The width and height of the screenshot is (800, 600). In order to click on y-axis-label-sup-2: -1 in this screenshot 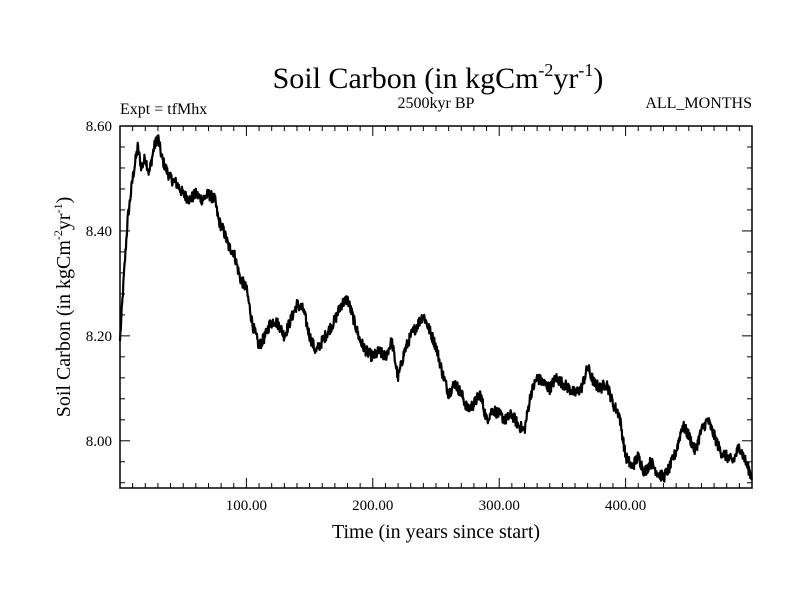, I will do `click(58, 208)`.